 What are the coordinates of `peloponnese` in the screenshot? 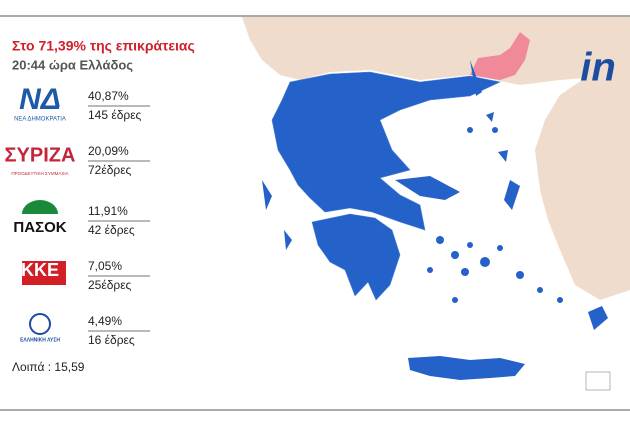 It's located at (356, 257).